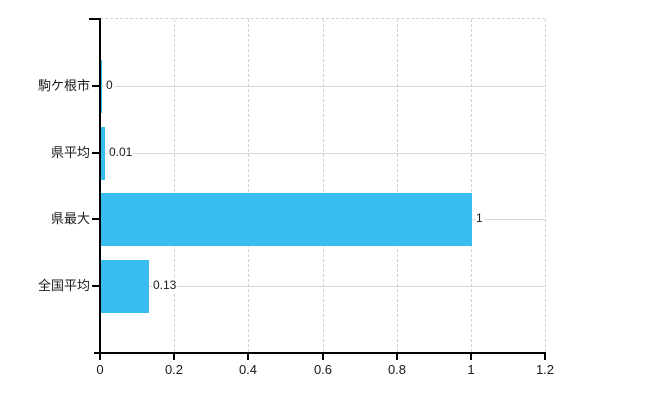 The height and width of the screenshot is (400, 650). Describe the element at coordinates (320, 353) in the screenshot. I see `x-axis-line` at that location.